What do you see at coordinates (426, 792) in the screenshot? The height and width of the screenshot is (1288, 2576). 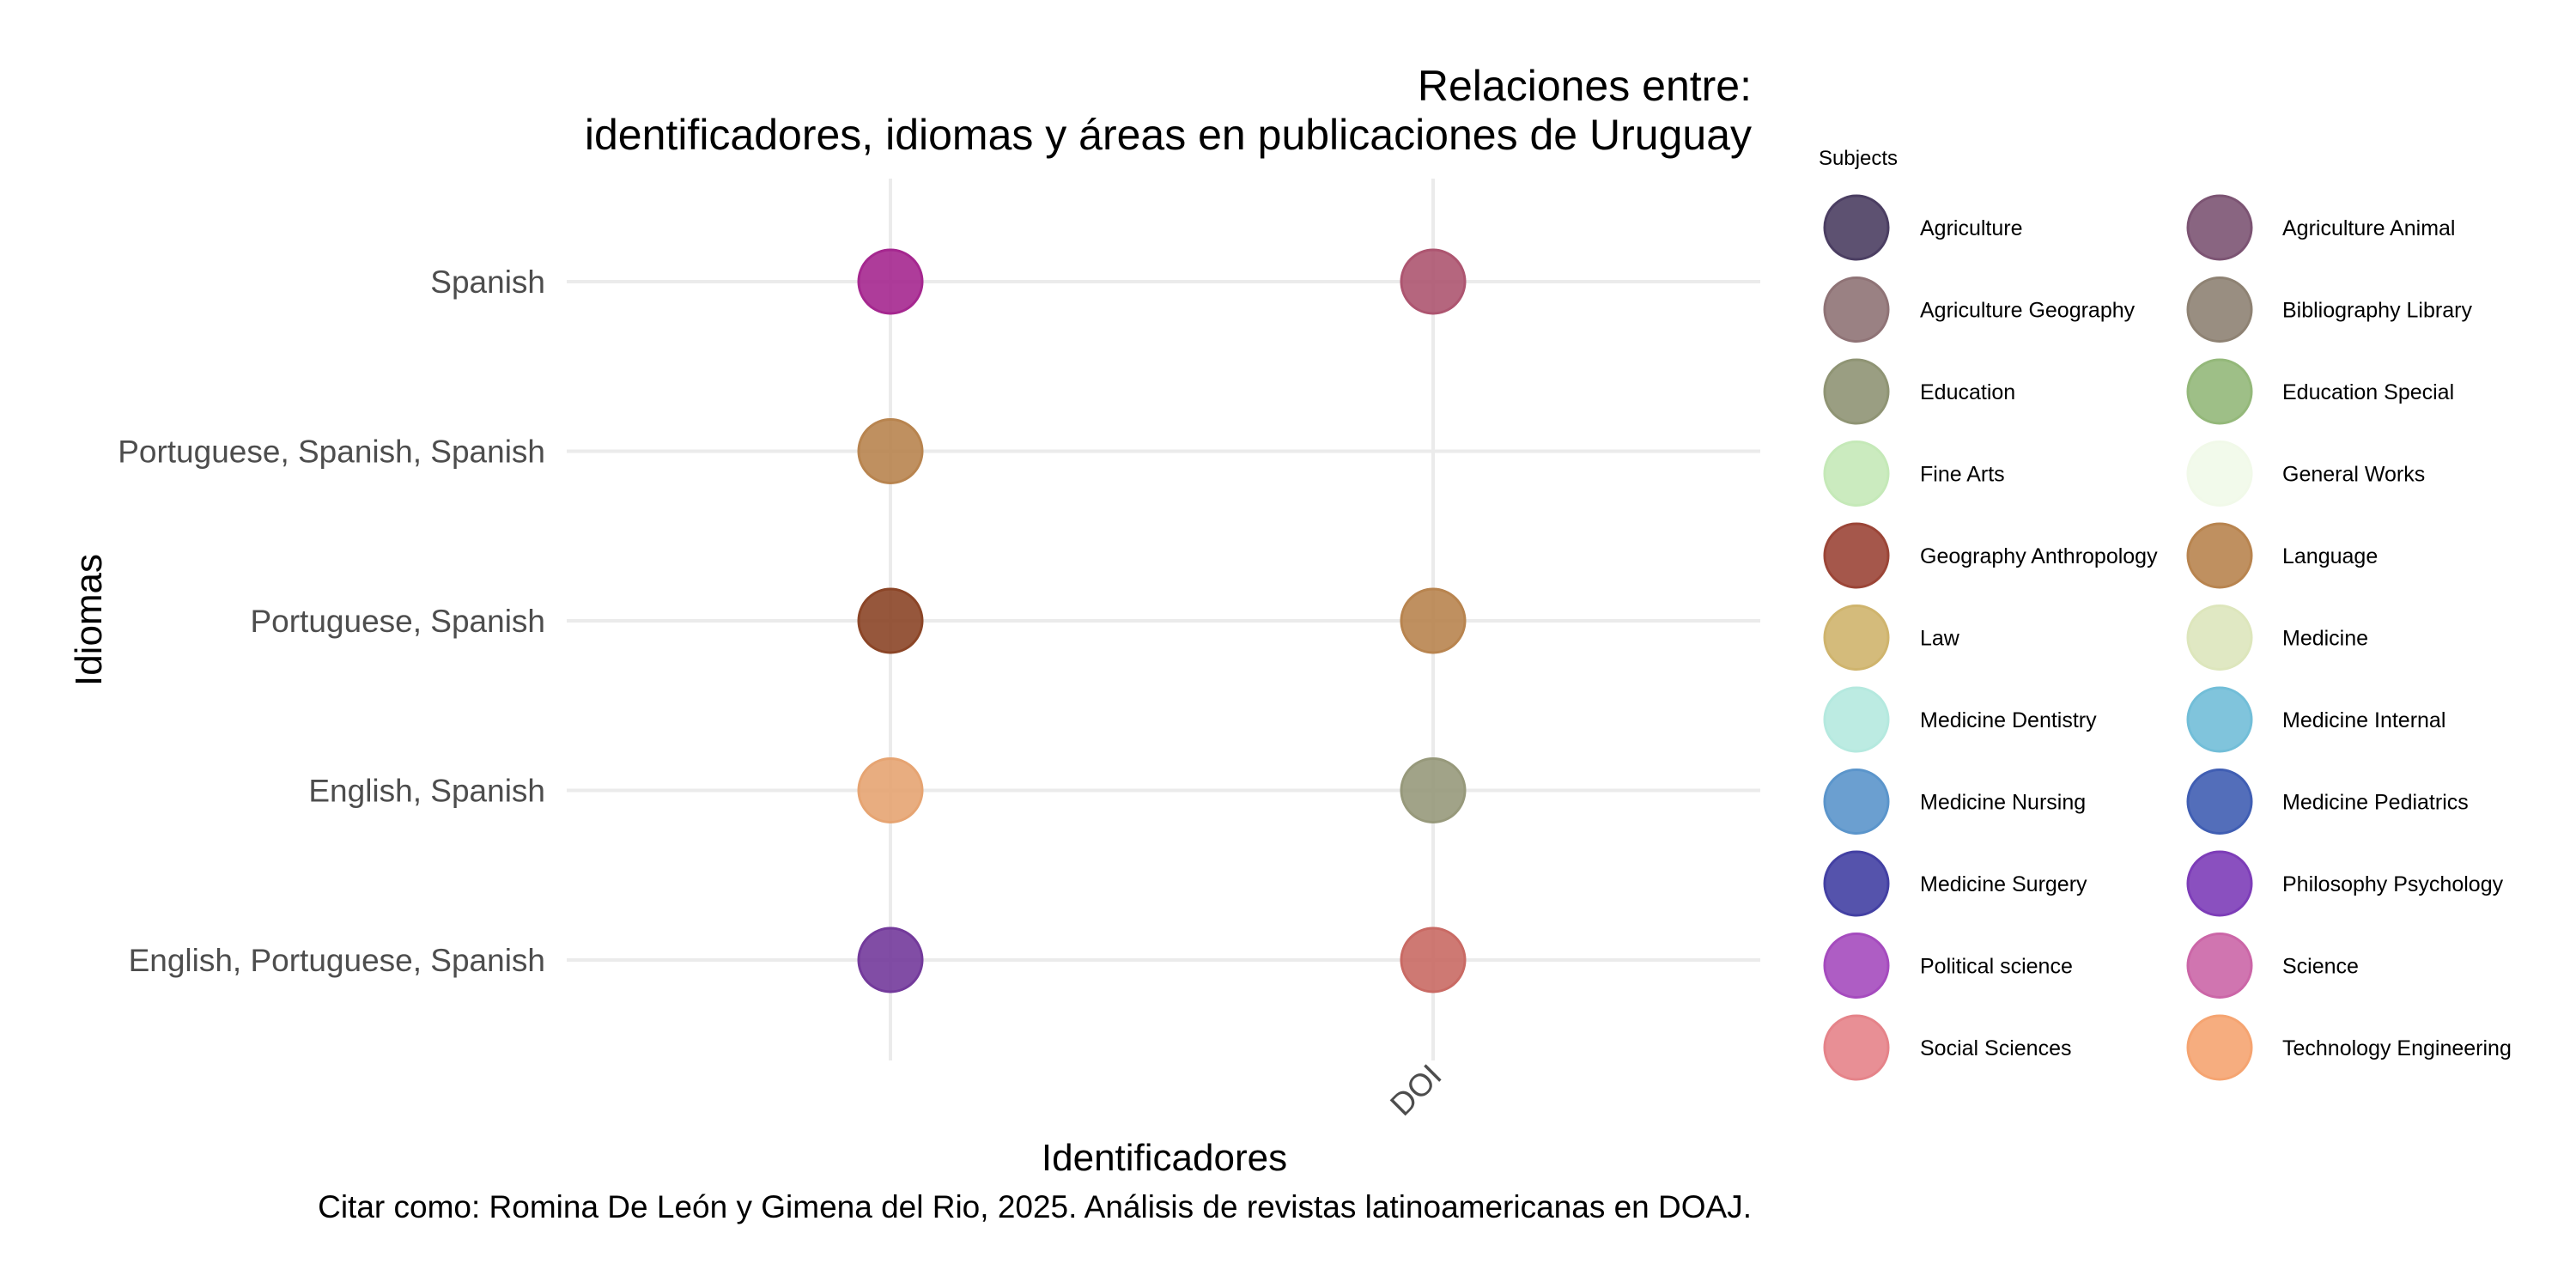 I see `y-tick-label: English, Spanish` at bounding box center [426, 792].